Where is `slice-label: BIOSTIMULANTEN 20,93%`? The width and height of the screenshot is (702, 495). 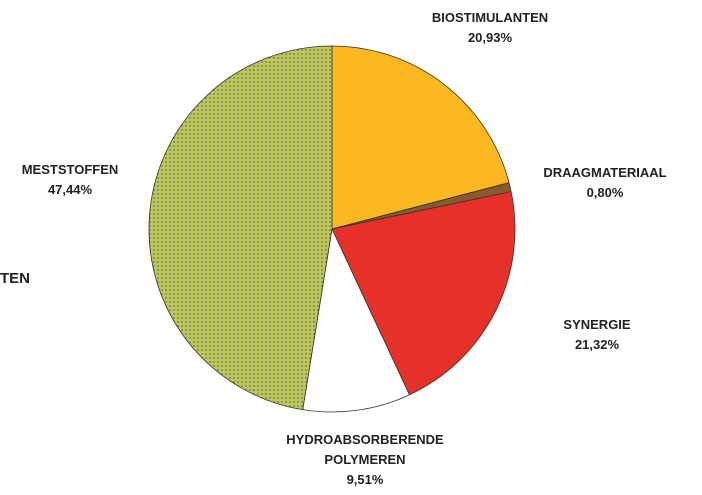
slice-label: BIOSTIMULANTEN 20,93% is located at coordinates (490, 28).